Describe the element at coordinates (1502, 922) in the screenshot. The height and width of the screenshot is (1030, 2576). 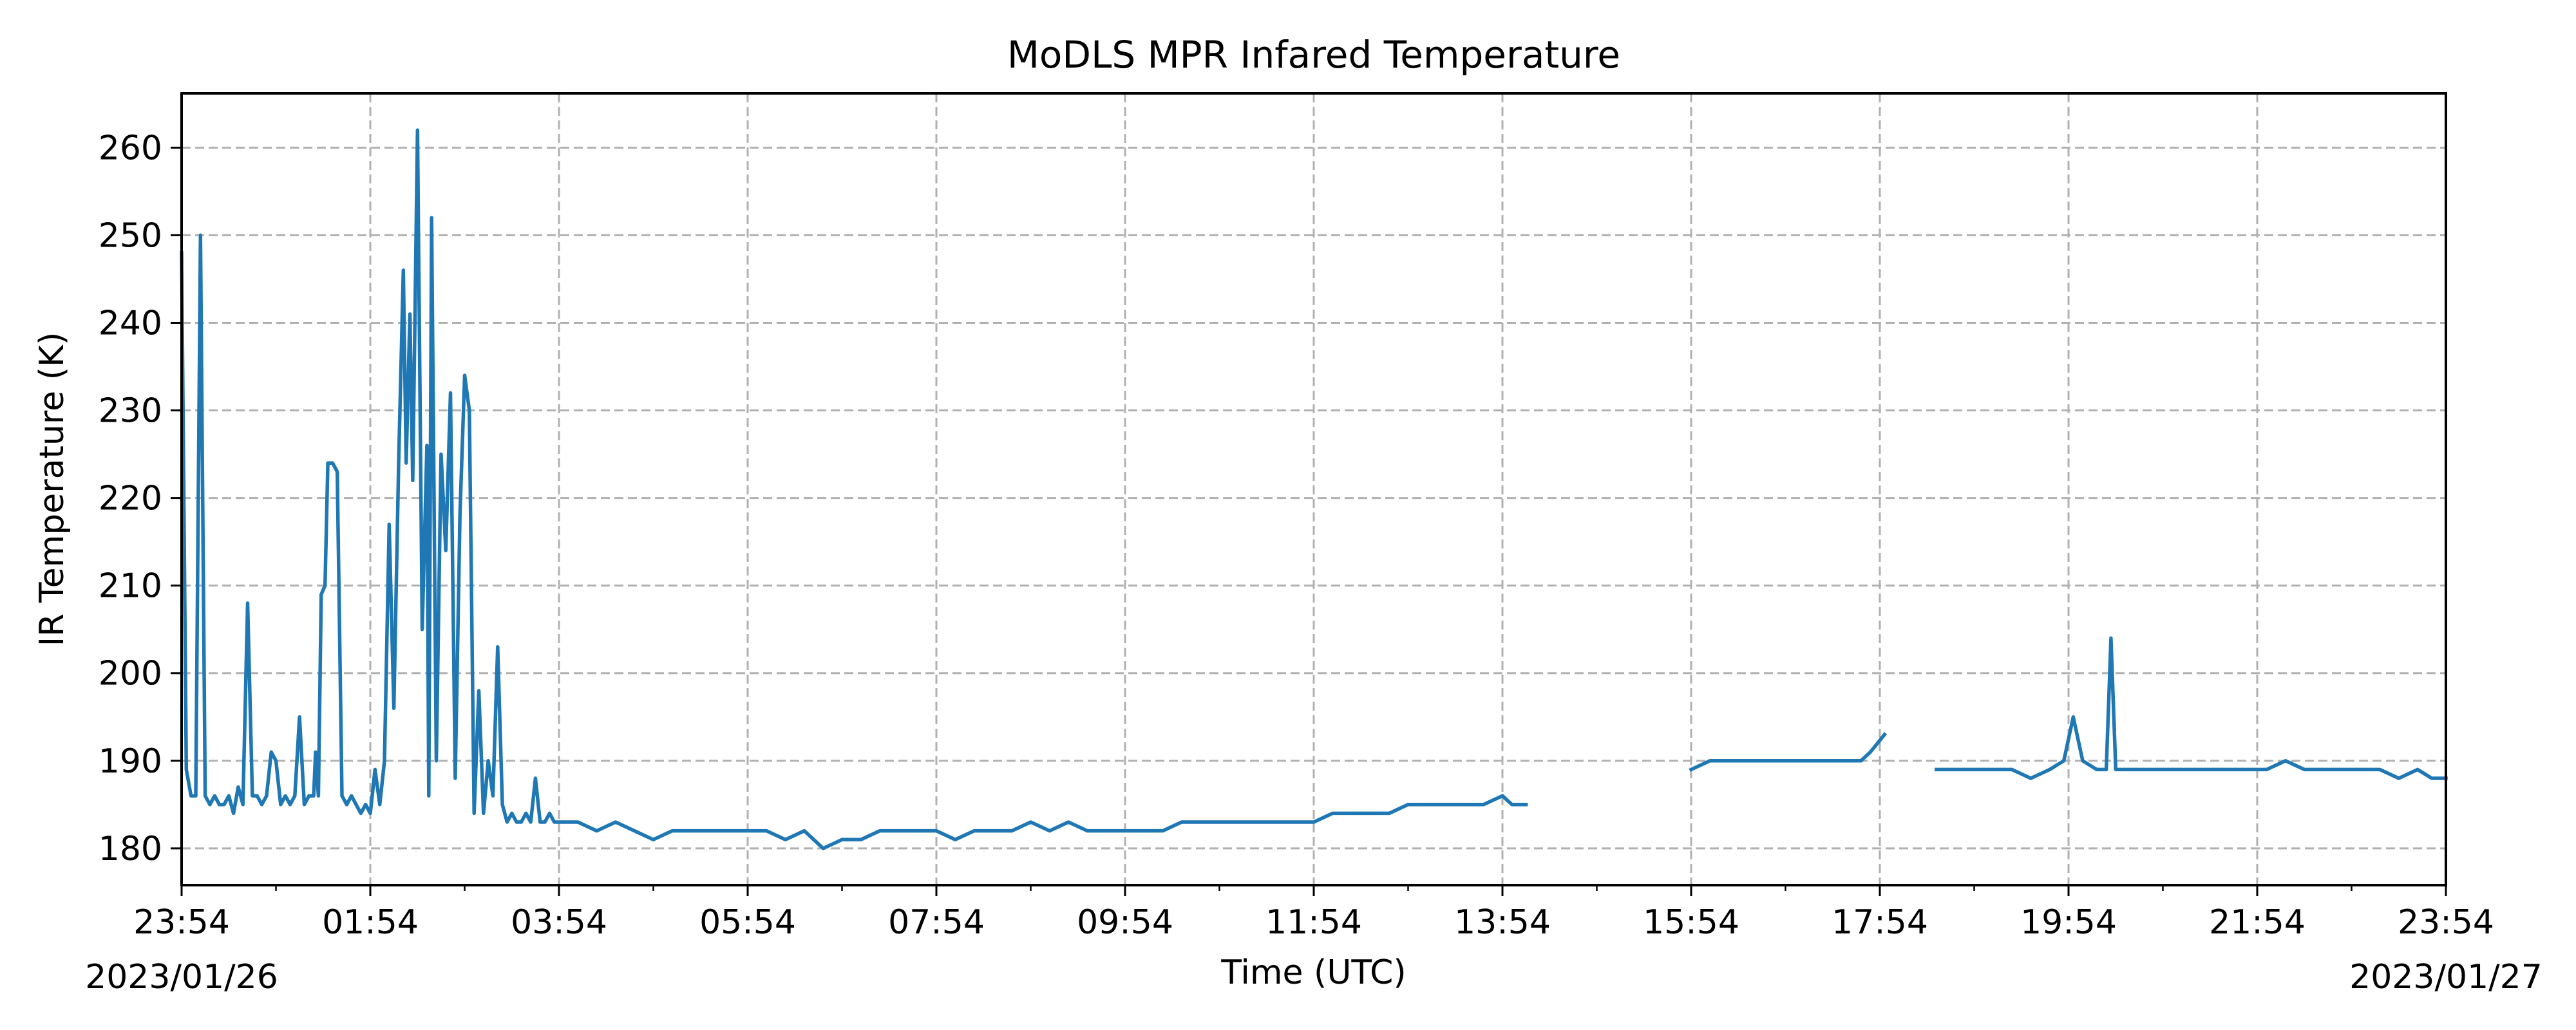
I see `x-tick-label: 13:54` at that location.